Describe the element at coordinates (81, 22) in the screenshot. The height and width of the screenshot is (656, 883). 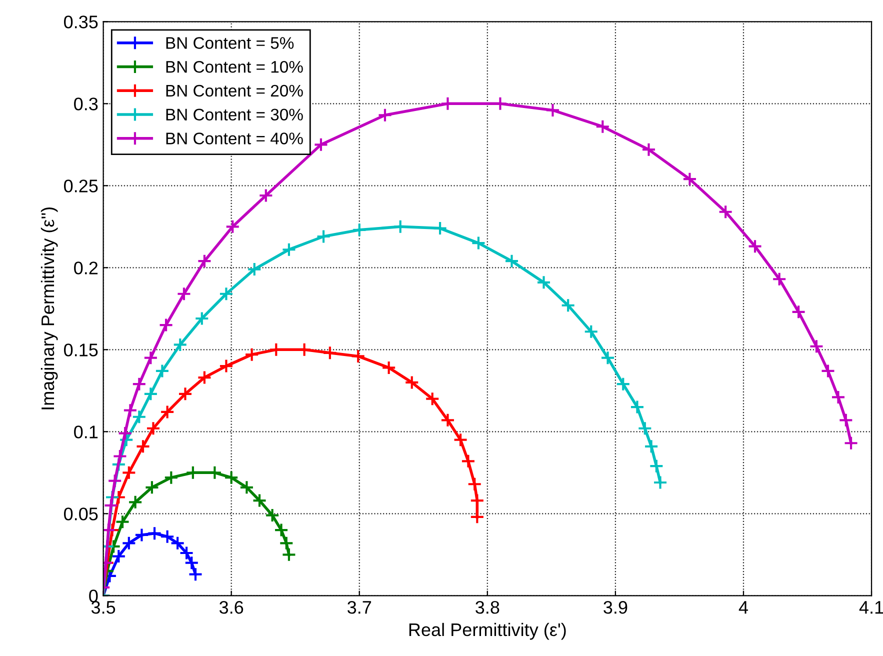
I see `y-tick-label: 0.35` at that location.